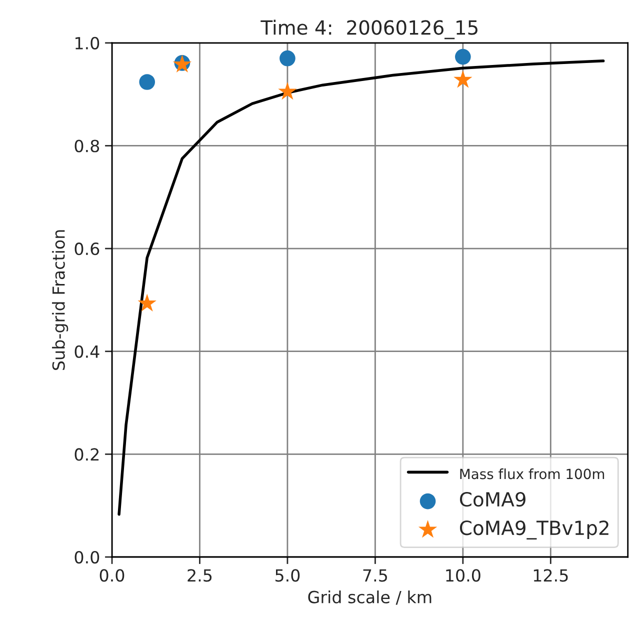  I want to click on y-tick-label: 0.6, so click(87, 249).